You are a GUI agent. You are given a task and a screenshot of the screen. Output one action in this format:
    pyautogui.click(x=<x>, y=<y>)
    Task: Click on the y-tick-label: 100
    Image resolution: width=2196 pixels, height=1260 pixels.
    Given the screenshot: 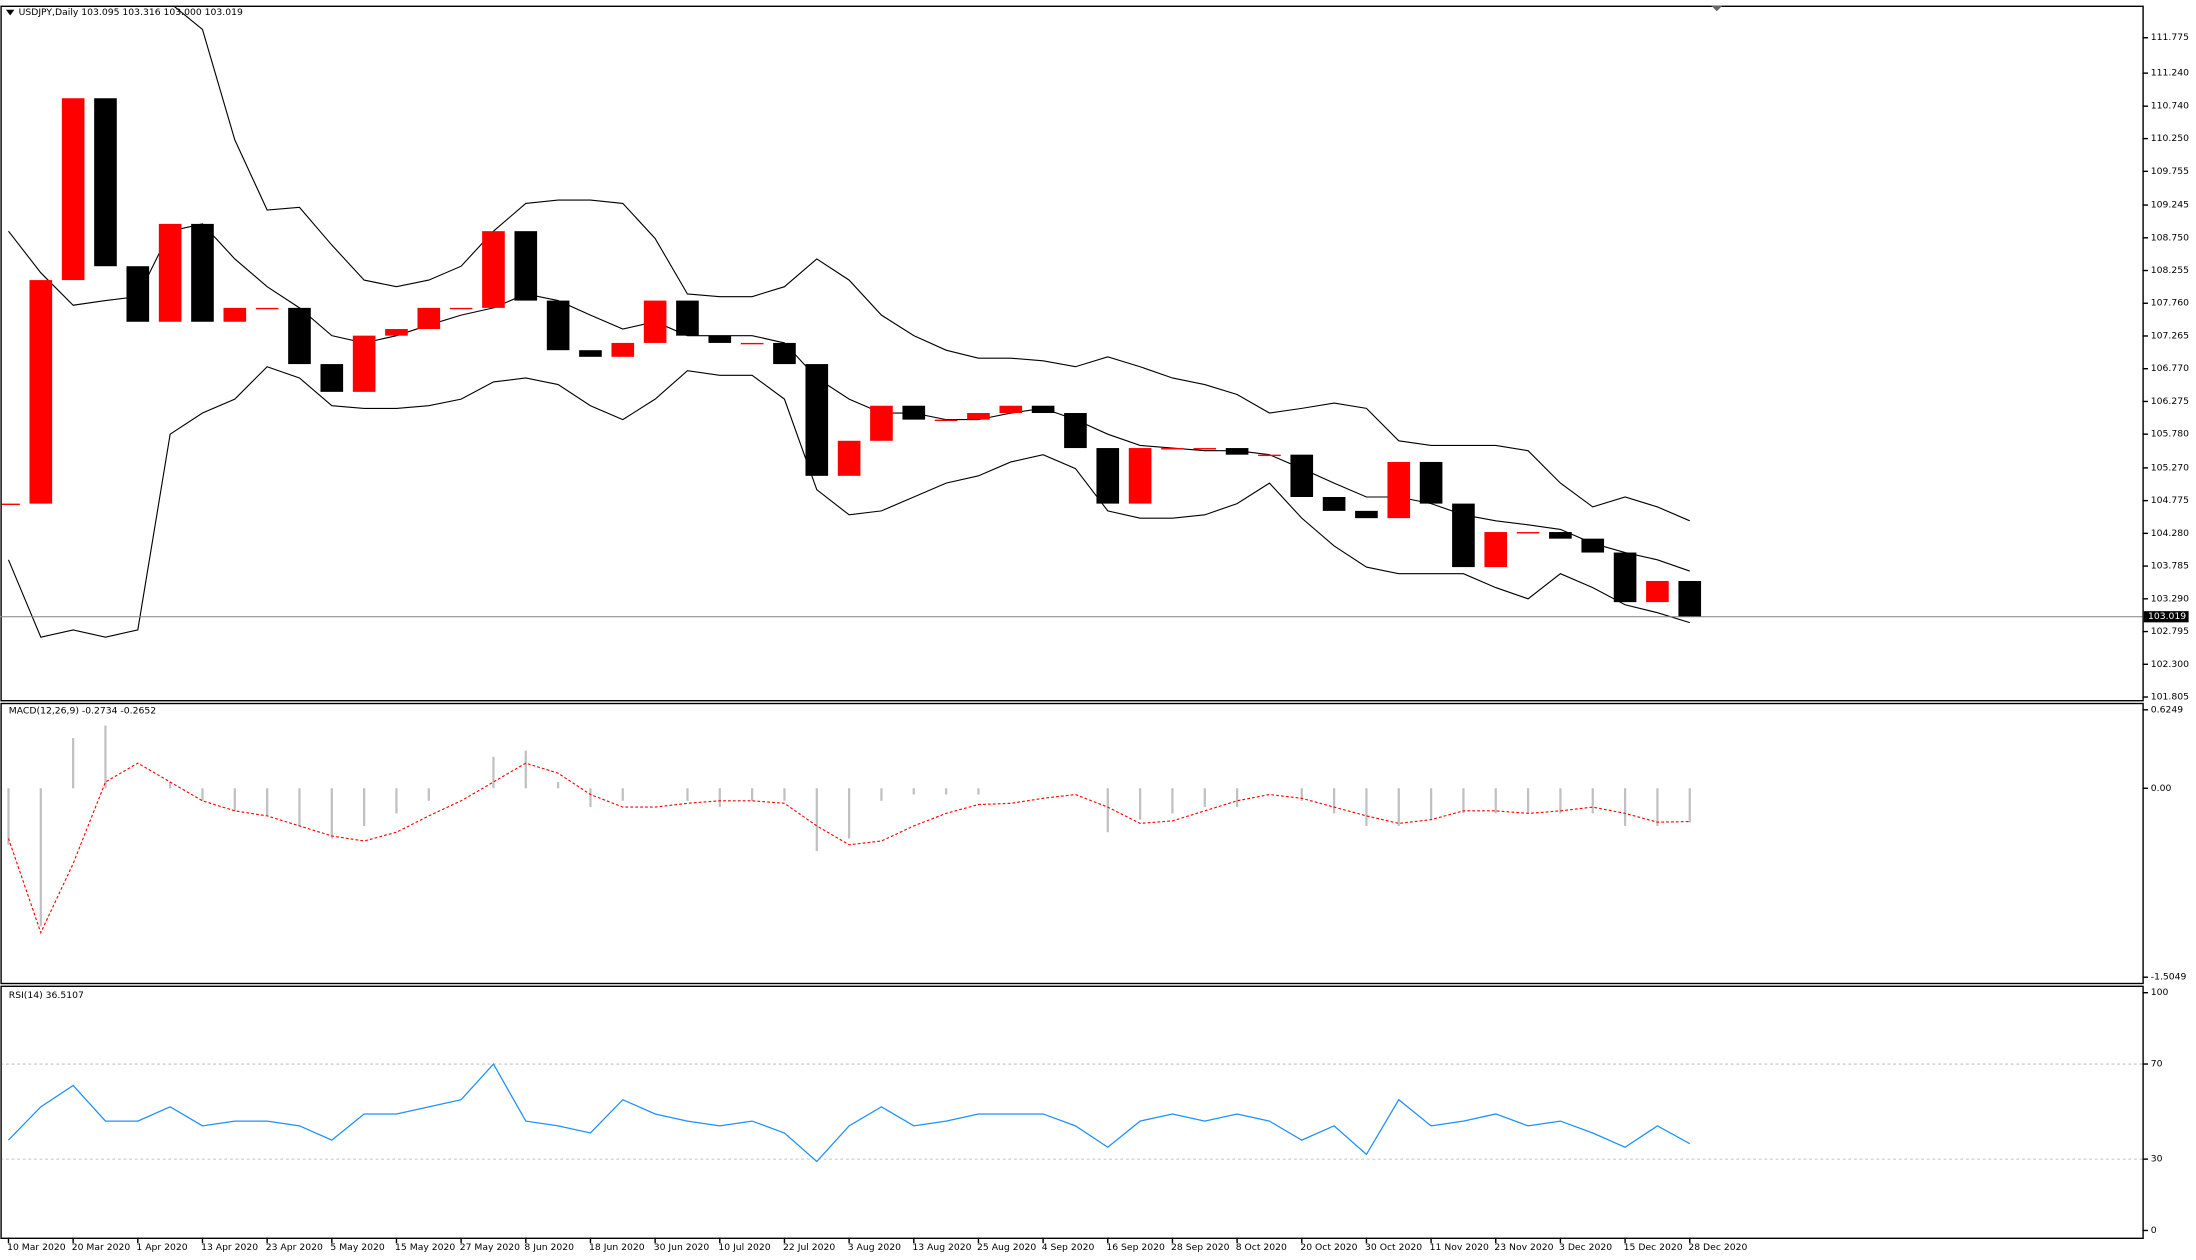 What is the action you would take?
    pyautogui.click(x=2160, y=992)
    